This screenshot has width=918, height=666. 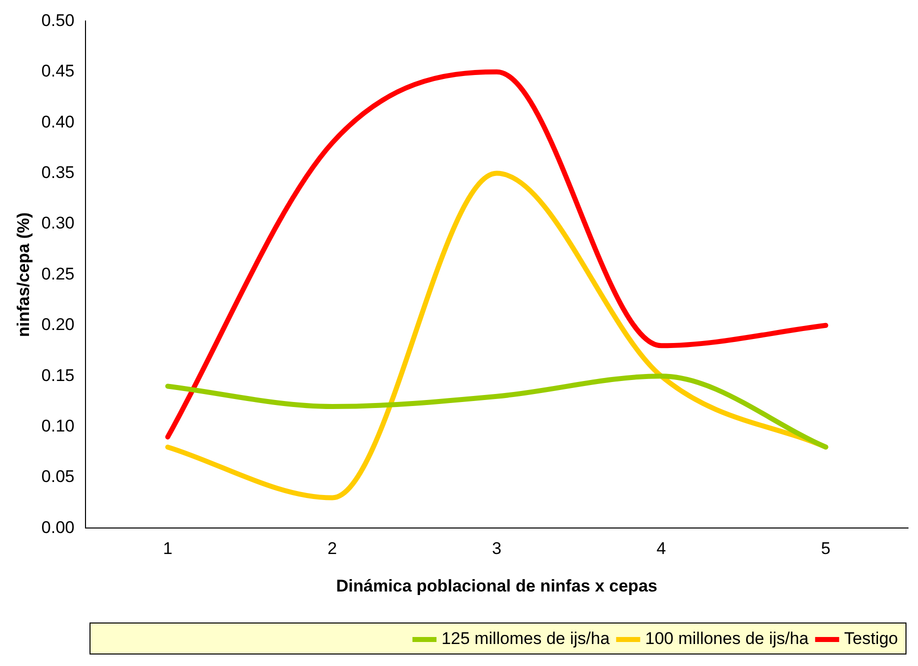 What do you see at coordinates (57, 375) in the screenshot?
I see `y-tick-label: 0.15` at bounding box center [57, 375].